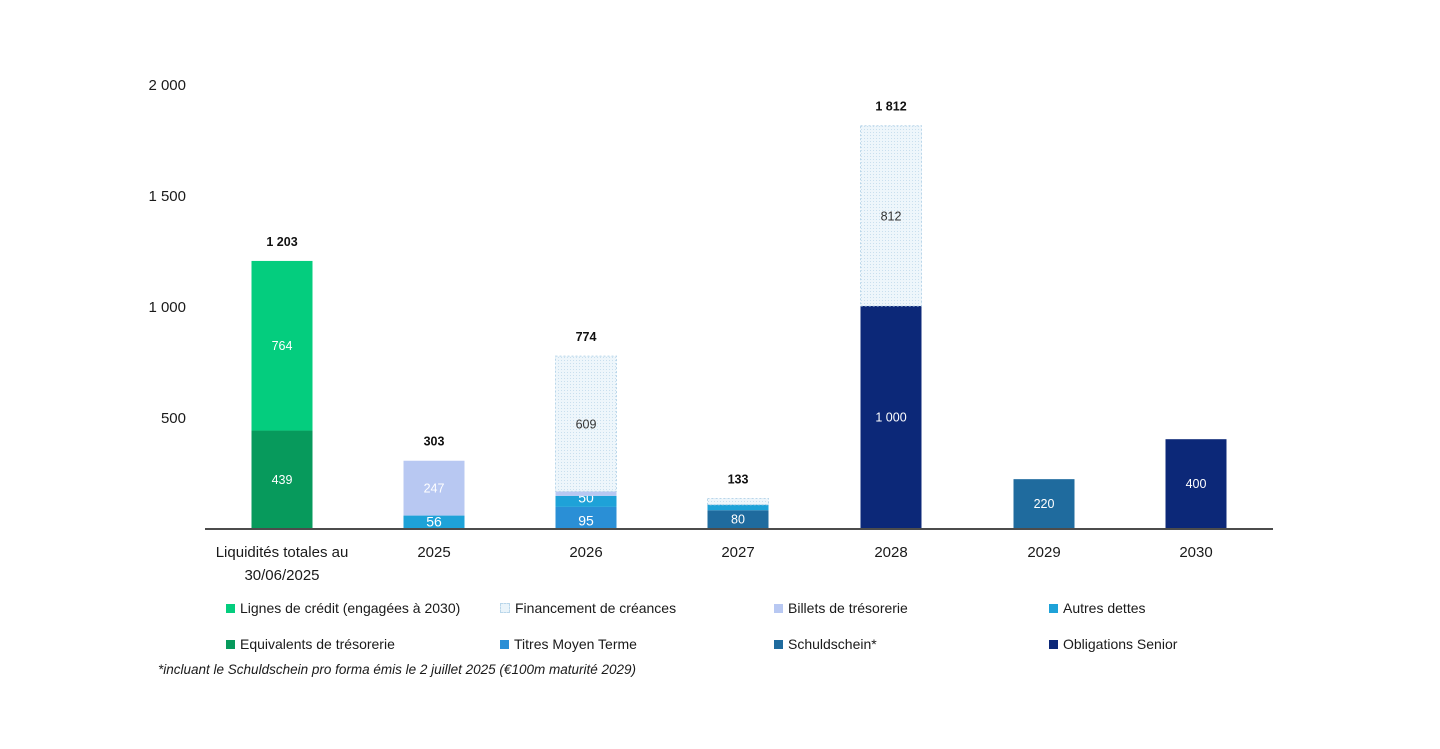 This screenshot has width=1440, height=749. I want to click on legend-item: Lignes de crédit (engagées à 2030), so click(343, 608).